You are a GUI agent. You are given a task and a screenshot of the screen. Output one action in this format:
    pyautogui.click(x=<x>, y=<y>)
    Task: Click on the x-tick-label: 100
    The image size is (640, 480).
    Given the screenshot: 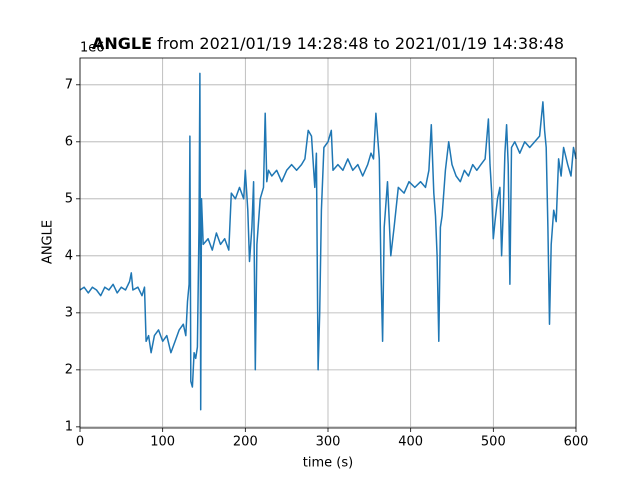 What is the action you would take?
    pyautogui.click(x=162, y=442)
    